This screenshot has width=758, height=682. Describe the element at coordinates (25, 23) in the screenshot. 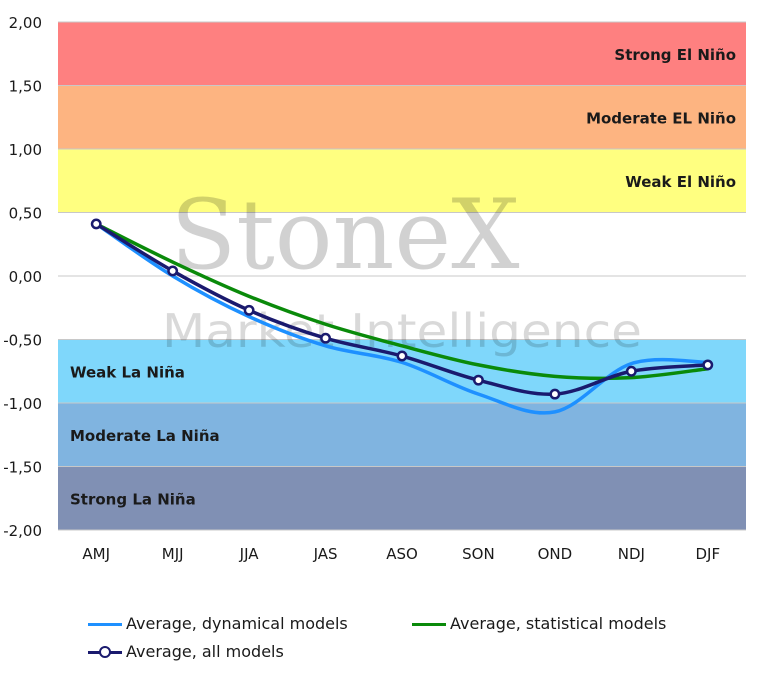

I see `y-tick-label-0: 2,00` at that location.